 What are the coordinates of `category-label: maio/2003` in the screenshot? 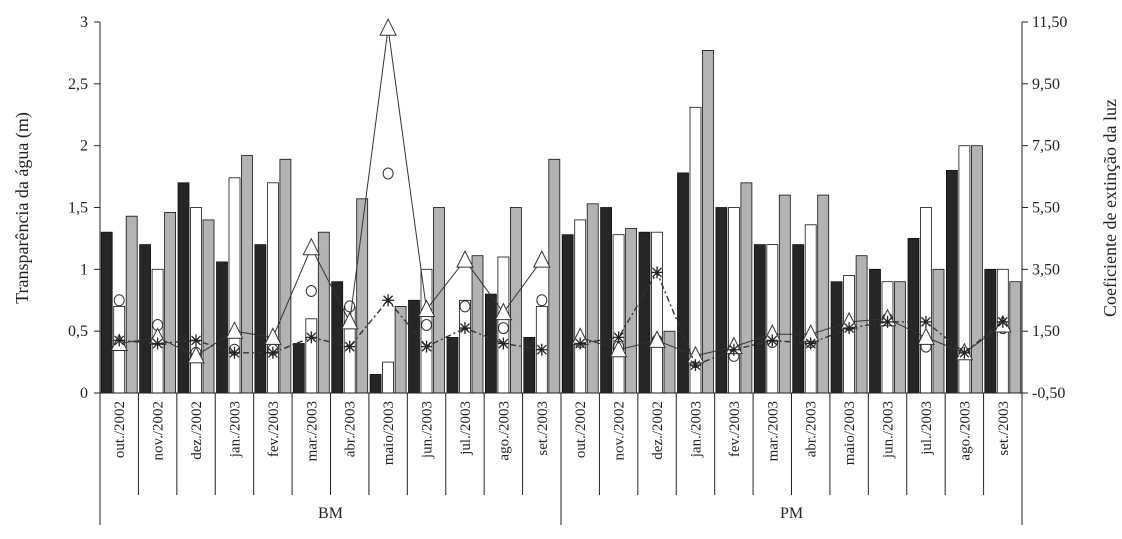 It's located at (389, 433).